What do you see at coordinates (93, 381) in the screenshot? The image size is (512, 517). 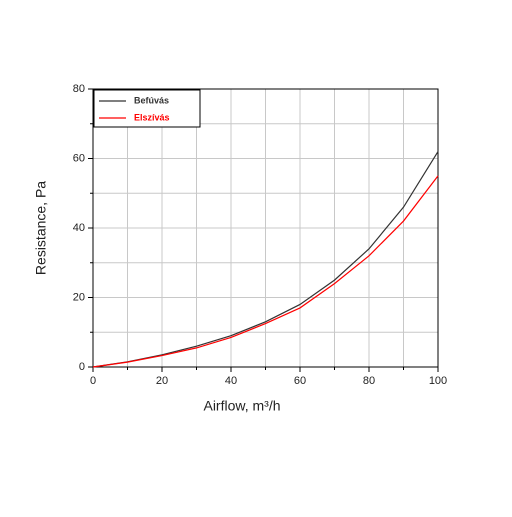 I see `x-tick-label: 0` at bounding box center [93, 381].